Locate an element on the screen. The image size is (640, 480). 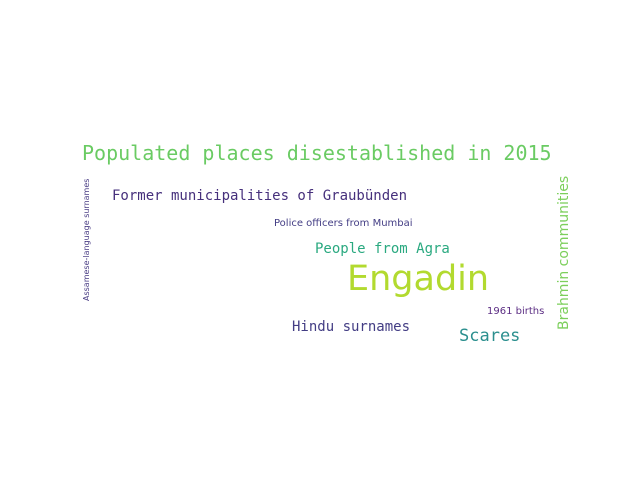
word-police-officers: Police officers from Mumbai is located at coordinates (343, 223).